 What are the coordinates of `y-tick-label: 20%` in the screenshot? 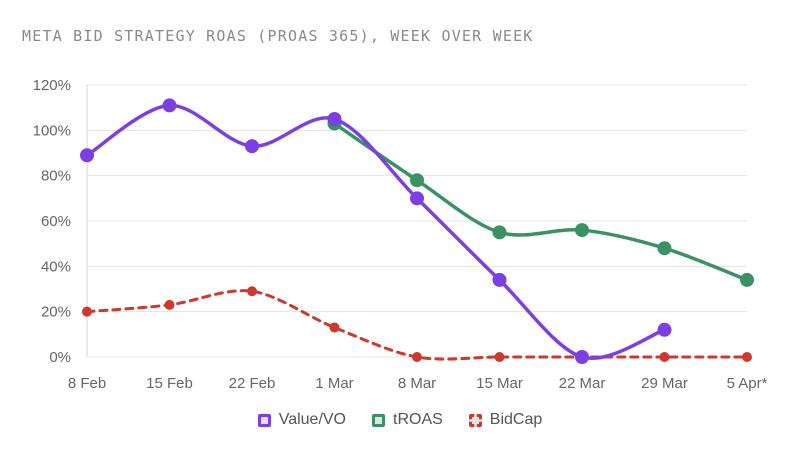 It's located at (56, 312).